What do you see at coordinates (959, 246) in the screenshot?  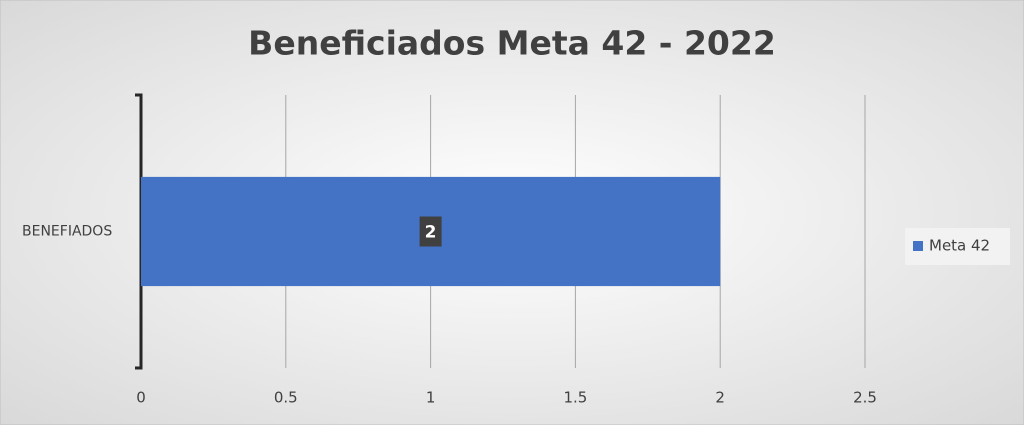 I see `legend-label: Meta 42` at bounding box center [959, 246].